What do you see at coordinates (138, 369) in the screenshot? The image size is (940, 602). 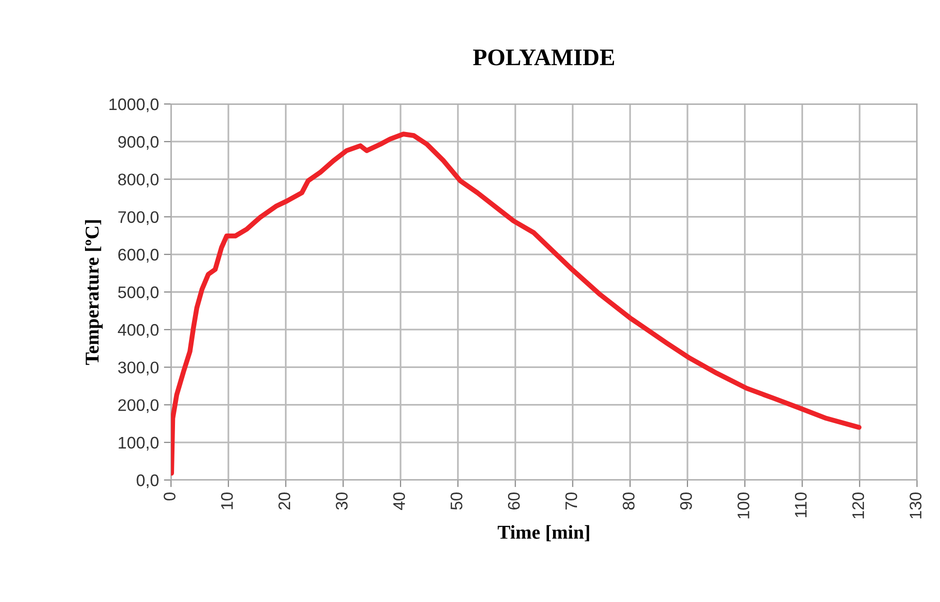 I see `y-tick-label: 300,0` at bounding box center [138, 369].